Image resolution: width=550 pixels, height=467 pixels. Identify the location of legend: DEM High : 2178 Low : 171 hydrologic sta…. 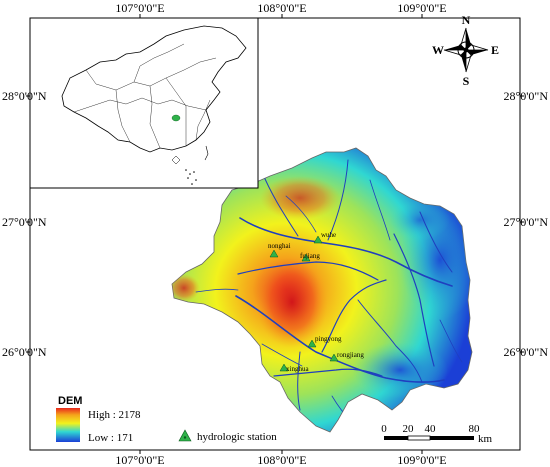
(166, 419).